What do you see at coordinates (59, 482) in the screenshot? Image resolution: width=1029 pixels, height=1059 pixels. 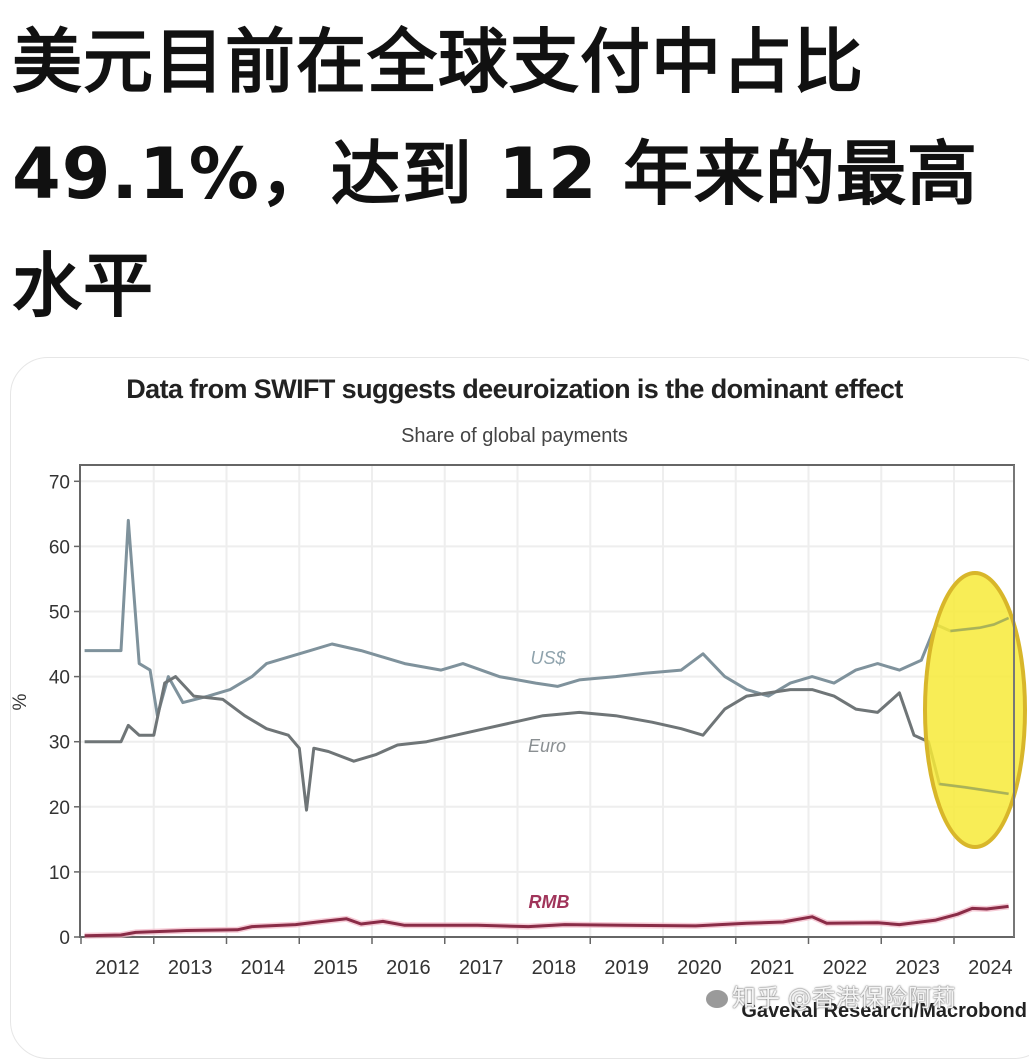 I see `y-tick-label: 70` at bounding box center [59, 482].